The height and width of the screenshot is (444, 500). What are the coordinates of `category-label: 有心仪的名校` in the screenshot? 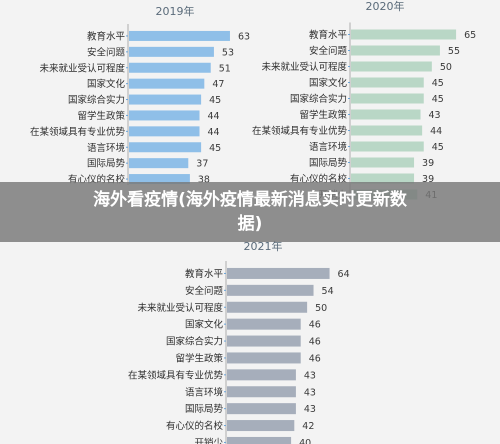 It's located at (195, 426).